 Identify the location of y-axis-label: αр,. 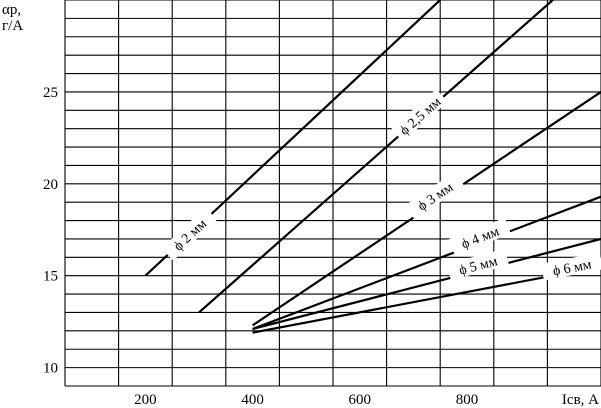
(11, 10).